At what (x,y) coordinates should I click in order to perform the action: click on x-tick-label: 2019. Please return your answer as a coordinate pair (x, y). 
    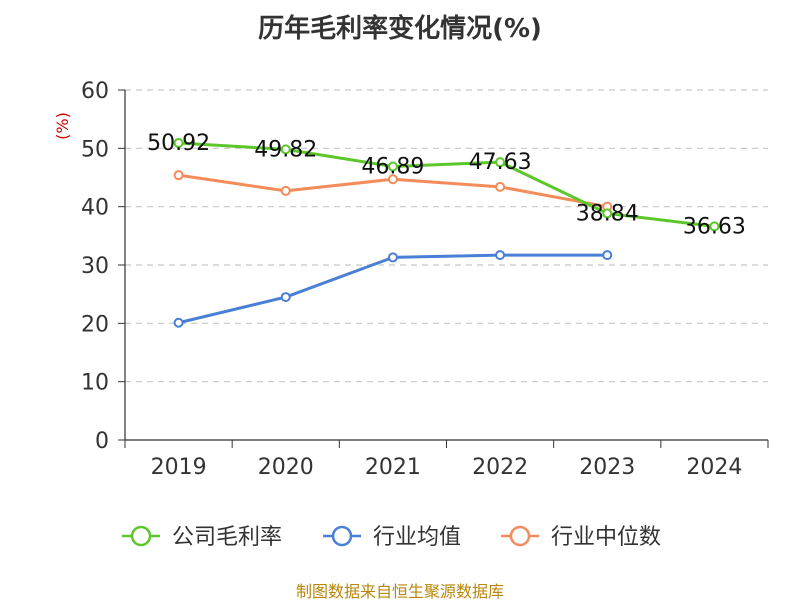
    Looking at the image, I should click on (179, 467).